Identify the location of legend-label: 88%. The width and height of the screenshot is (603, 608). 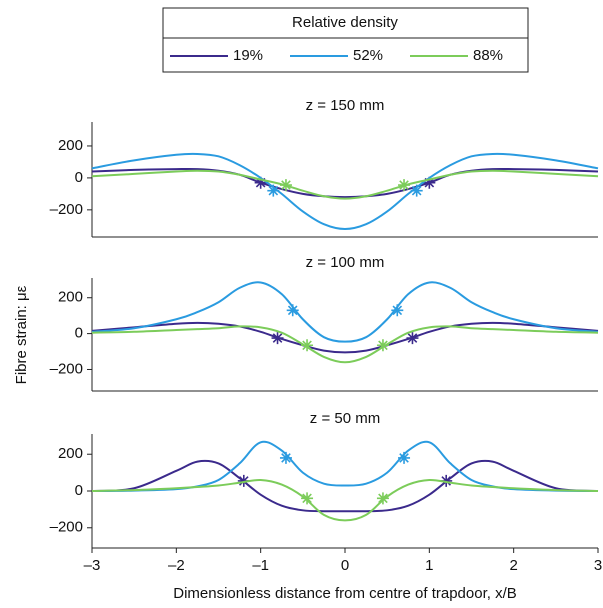
(488, 55).